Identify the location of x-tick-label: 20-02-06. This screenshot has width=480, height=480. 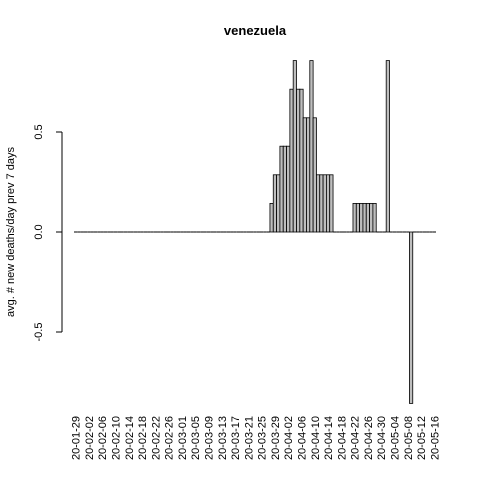
(103, 438).